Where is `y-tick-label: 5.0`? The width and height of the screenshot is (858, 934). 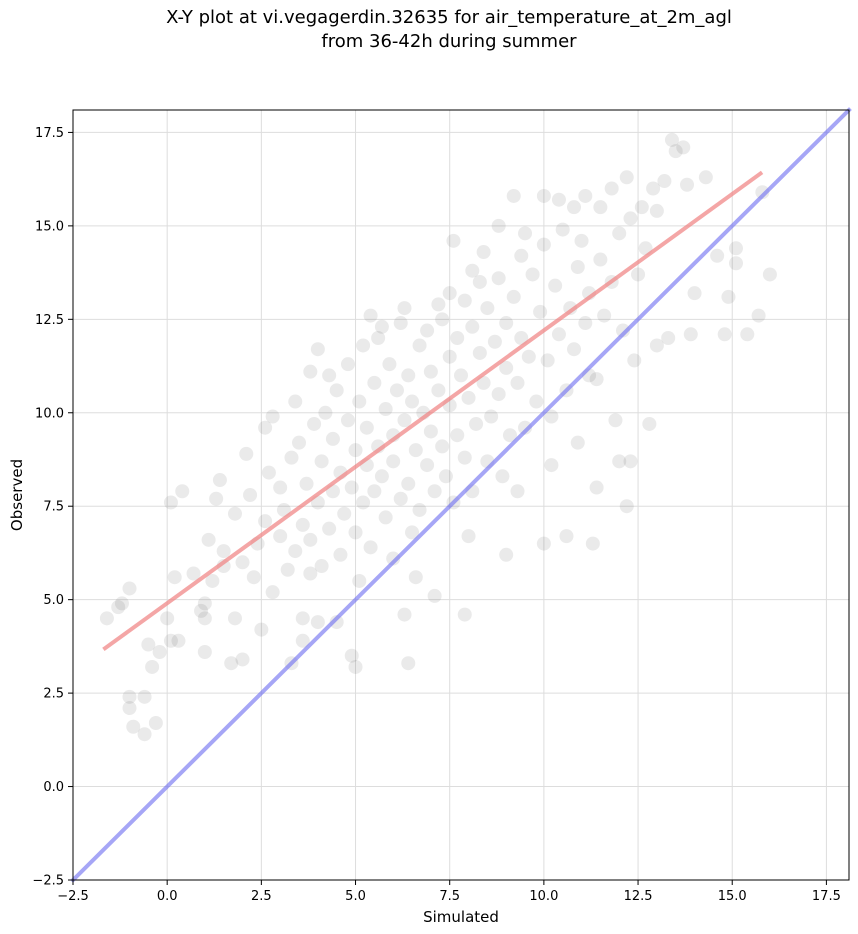 y-tick-label: 5.0 is located at coordinates (53, 600).